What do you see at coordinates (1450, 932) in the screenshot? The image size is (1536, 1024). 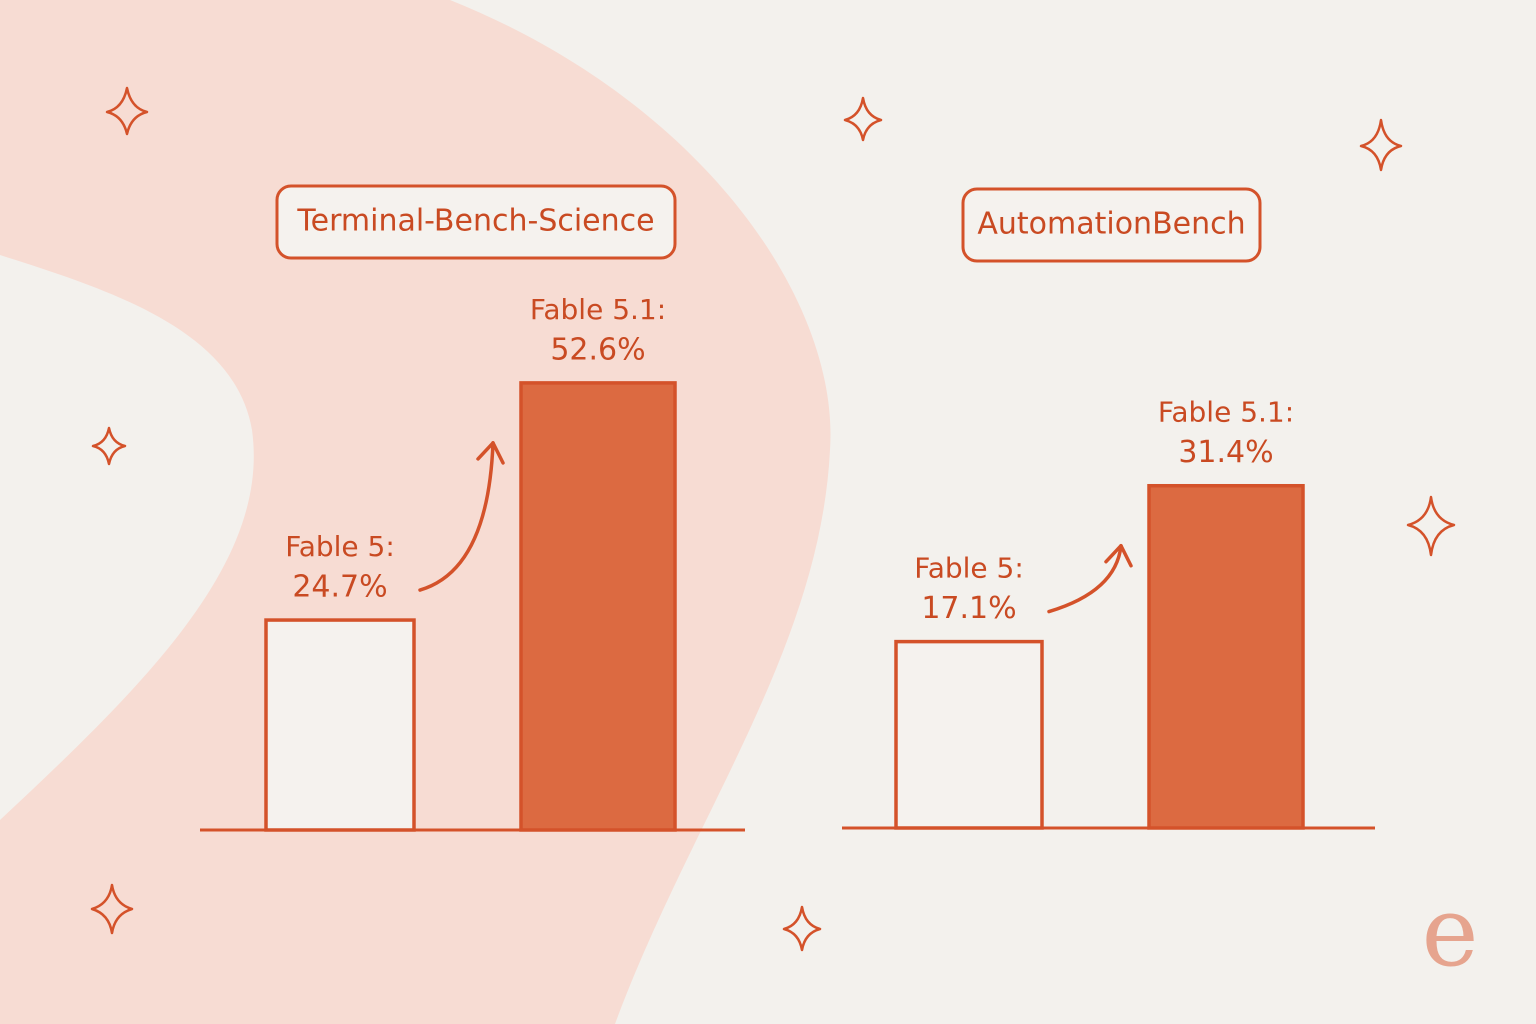 I see `logo: e` at bounding box center [1450, 932].